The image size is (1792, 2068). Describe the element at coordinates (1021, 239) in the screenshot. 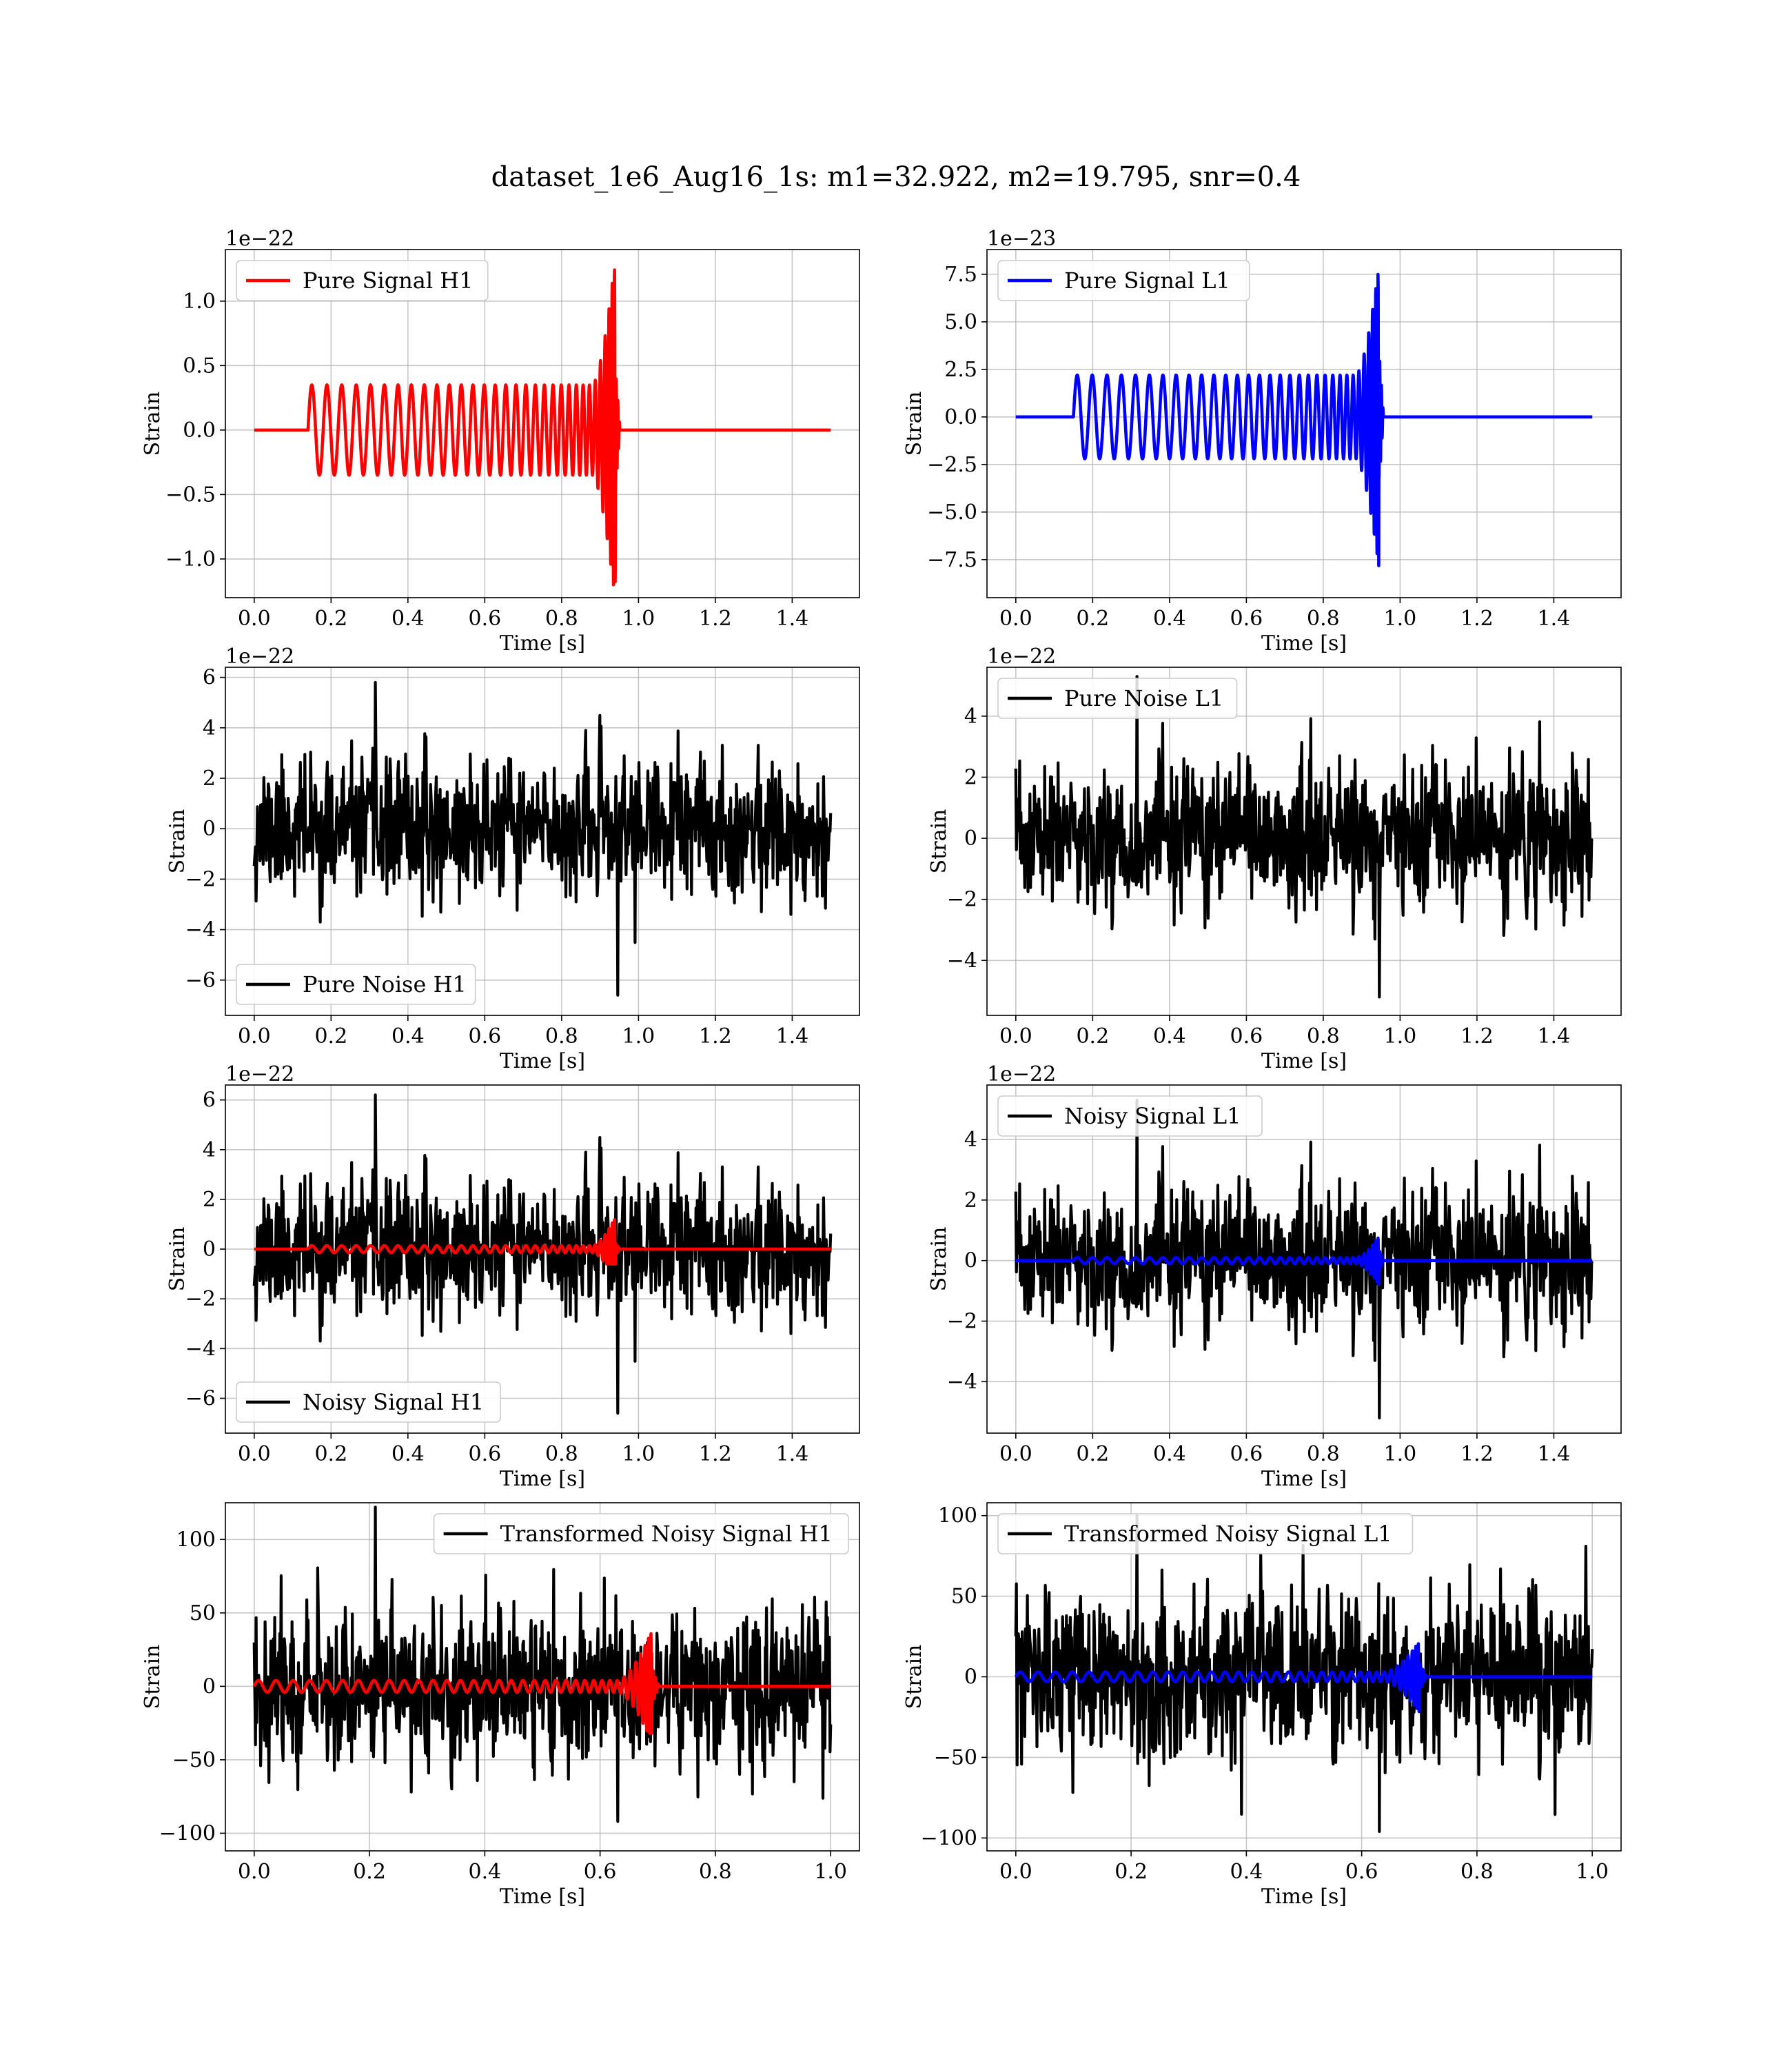

I see `offset-label: 1e−23` at that location.